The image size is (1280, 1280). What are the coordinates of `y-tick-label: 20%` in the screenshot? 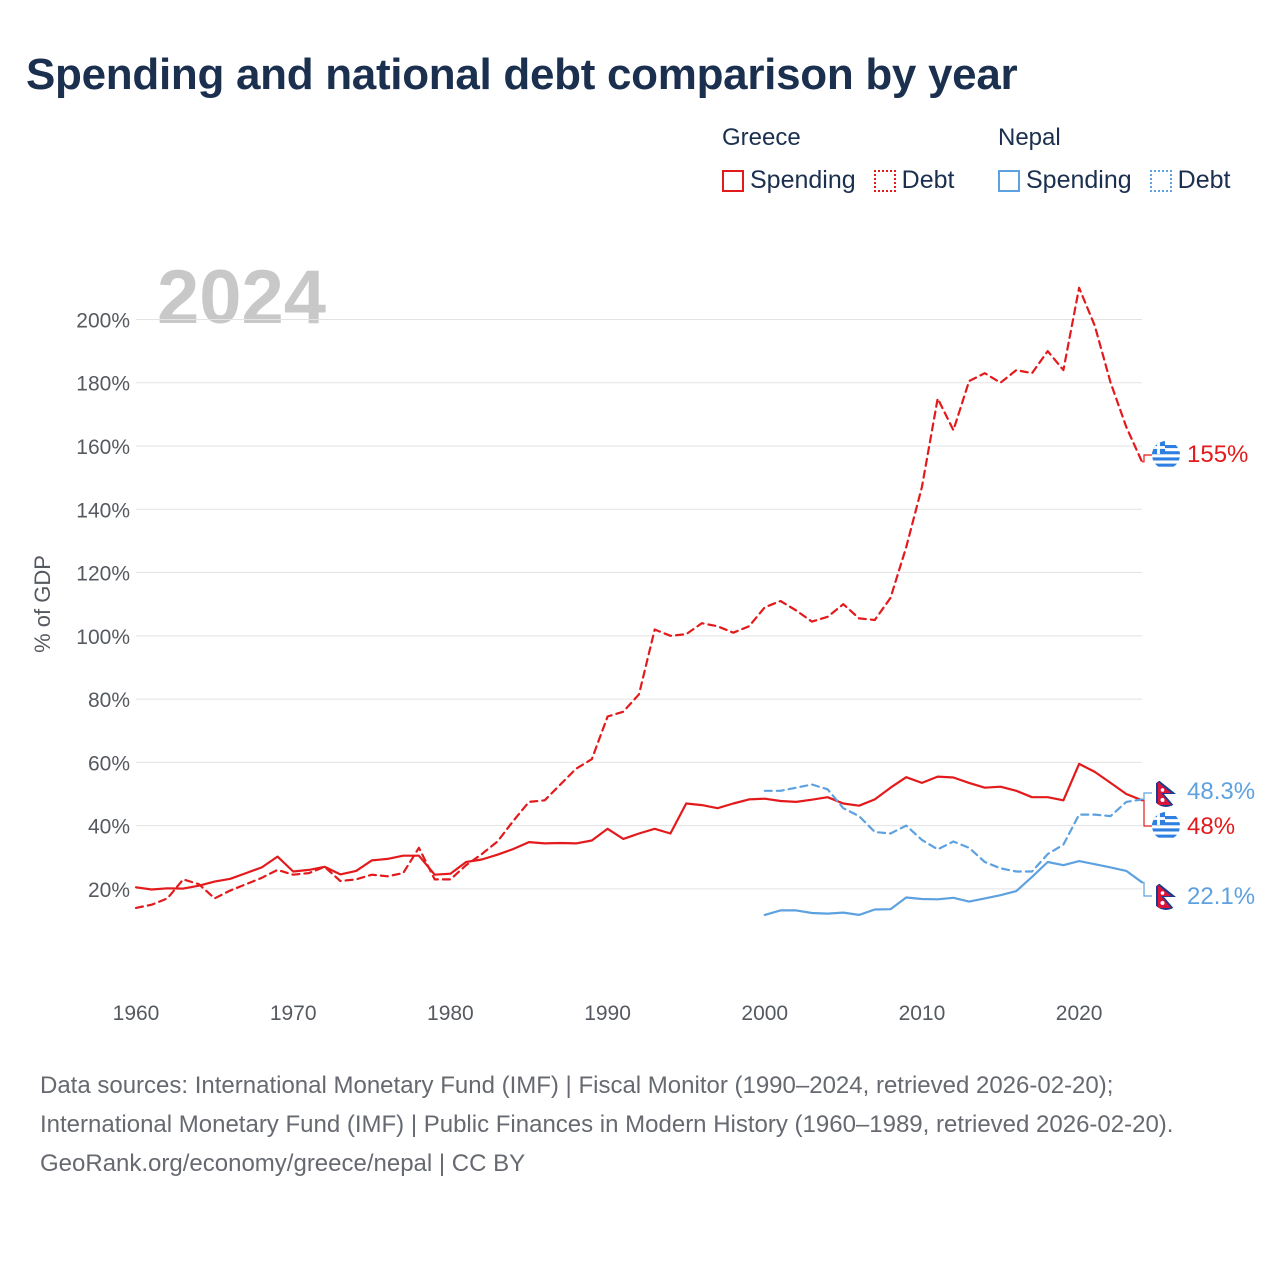 It's located at (109, 890).